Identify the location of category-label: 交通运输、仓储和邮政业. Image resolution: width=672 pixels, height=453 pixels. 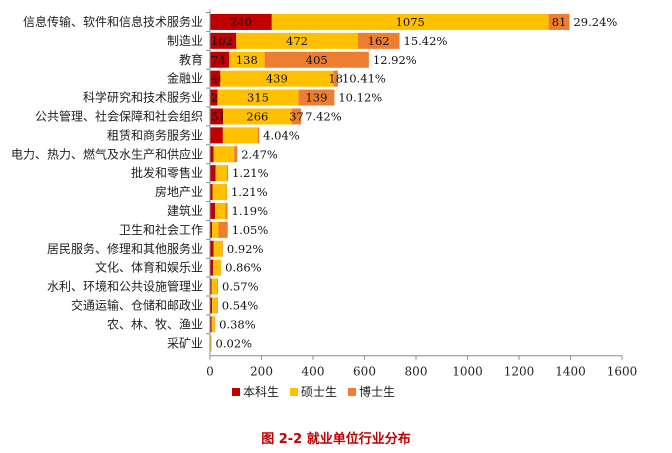
(137, 304).